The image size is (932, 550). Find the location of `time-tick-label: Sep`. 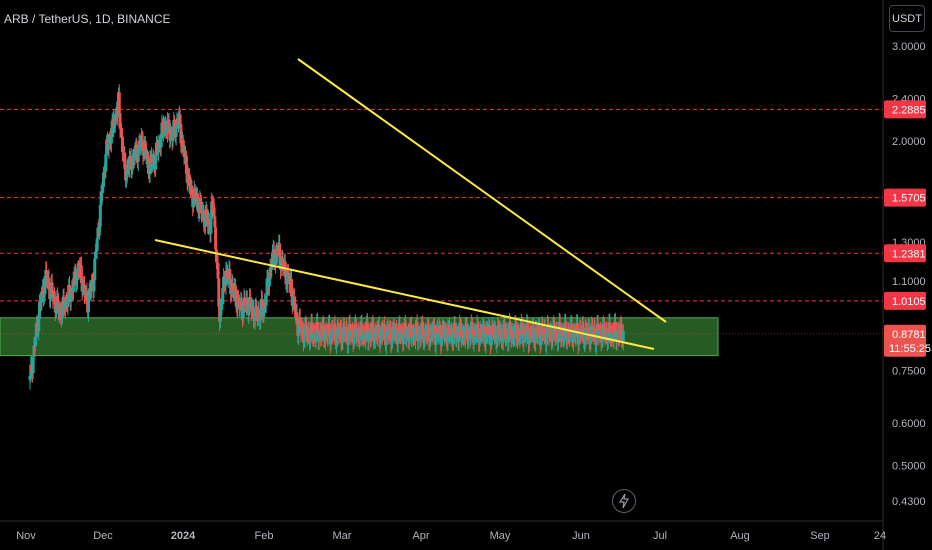

time-tick-label: Sep is located at coordinates (820, 536).